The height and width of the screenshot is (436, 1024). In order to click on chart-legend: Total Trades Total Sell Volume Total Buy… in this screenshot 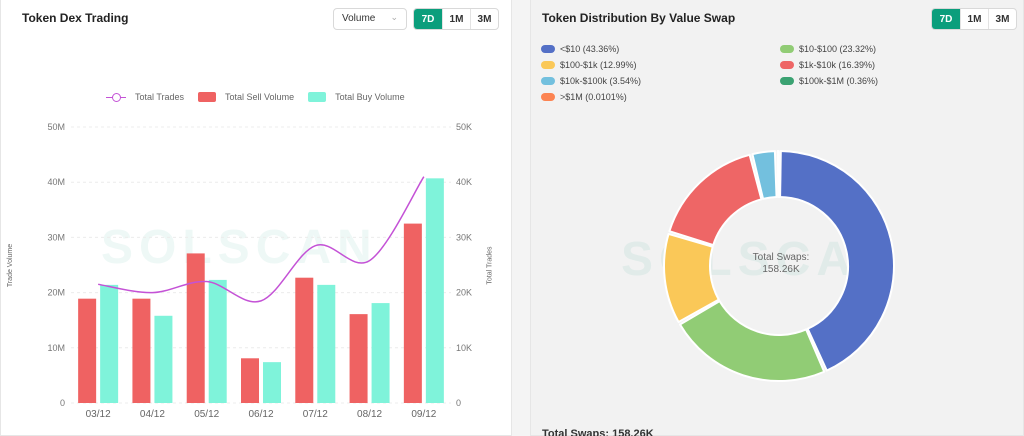, I will do `click(262, 97)`.